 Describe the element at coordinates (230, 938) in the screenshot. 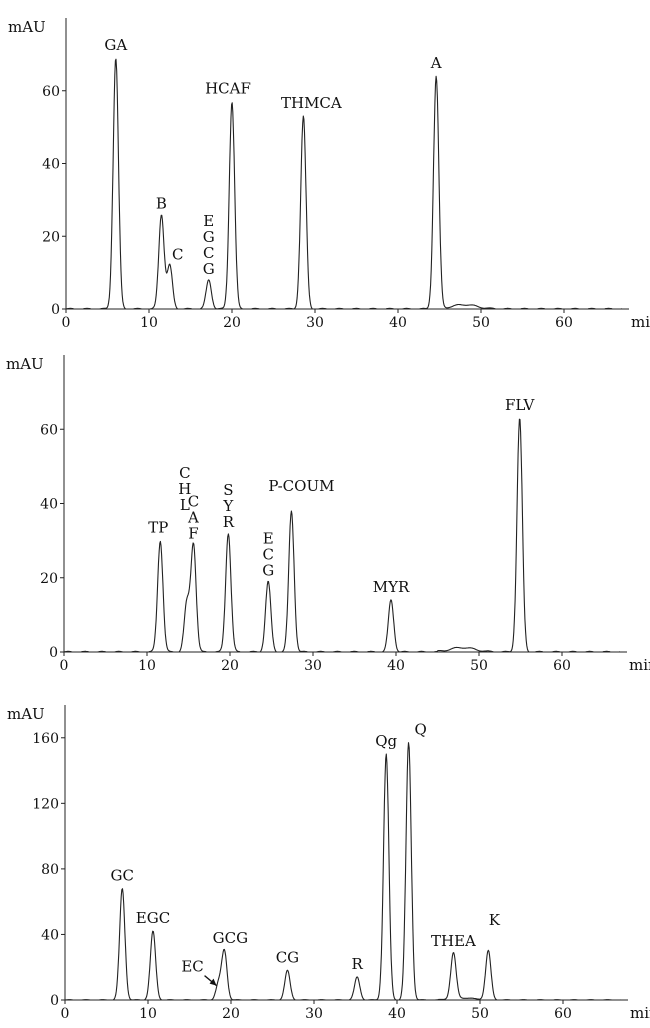

I see `peak-label: GCG` at that location.